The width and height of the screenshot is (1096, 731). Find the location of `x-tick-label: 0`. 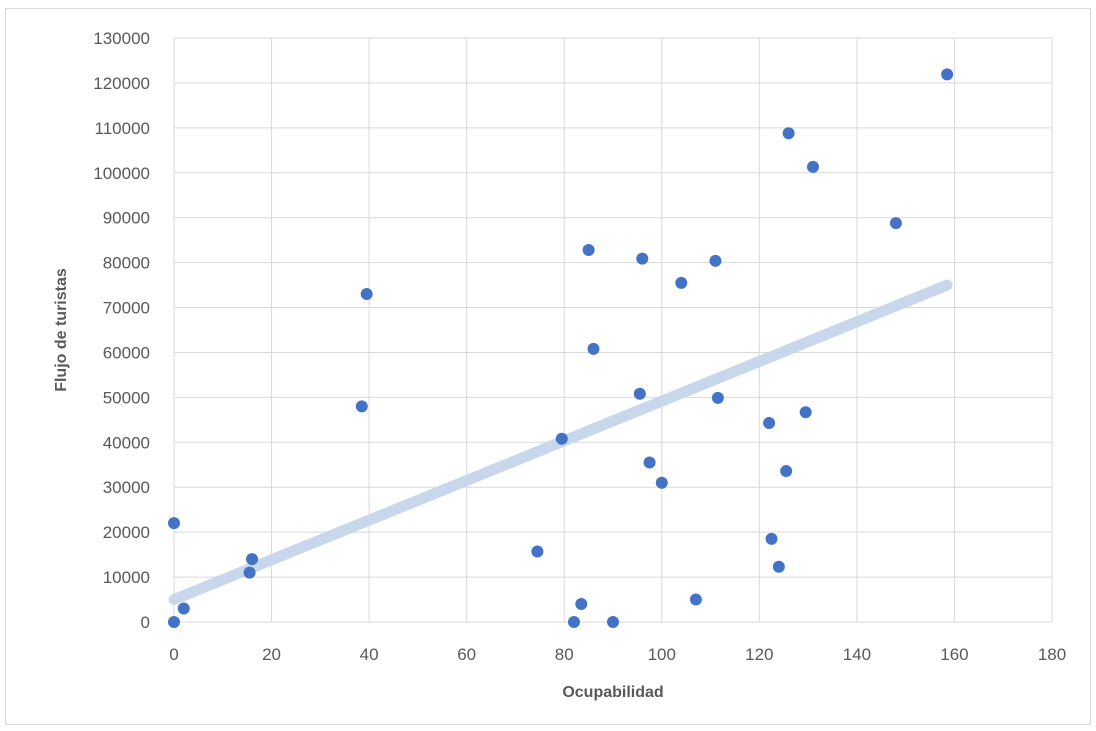

x-tick-label: 0 is located at coordinates (173, 654).